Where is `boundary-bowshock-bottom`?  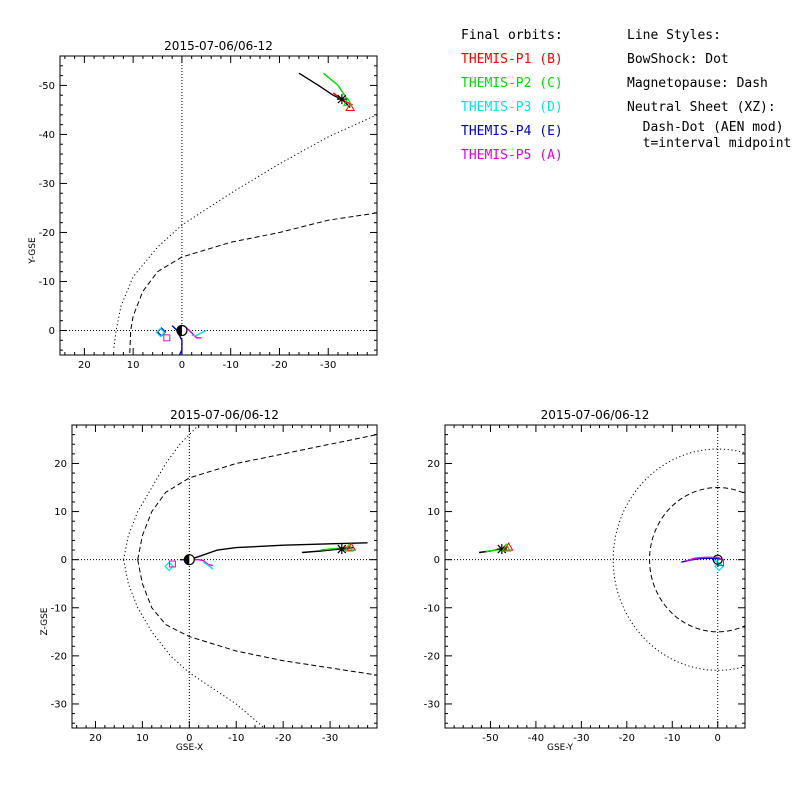
boundary-bowshock-bottom is located at coordinates (194, 643).